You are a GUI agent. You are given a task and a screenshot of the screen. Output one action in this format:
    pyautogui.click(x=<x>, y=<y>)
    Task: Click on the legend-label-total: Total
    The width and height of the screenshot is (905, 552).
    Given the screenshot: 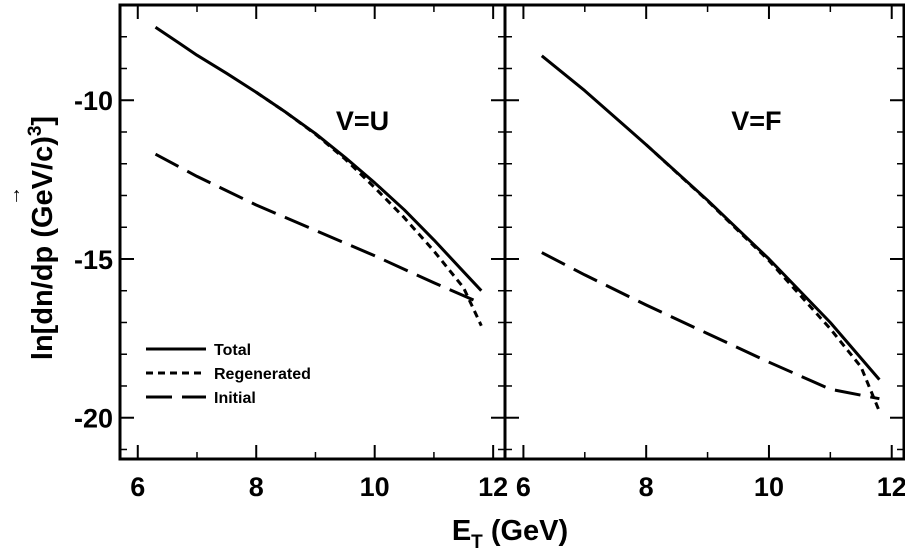 What is the action you would take?
    pyautogui.click(x=232, y=350)
    